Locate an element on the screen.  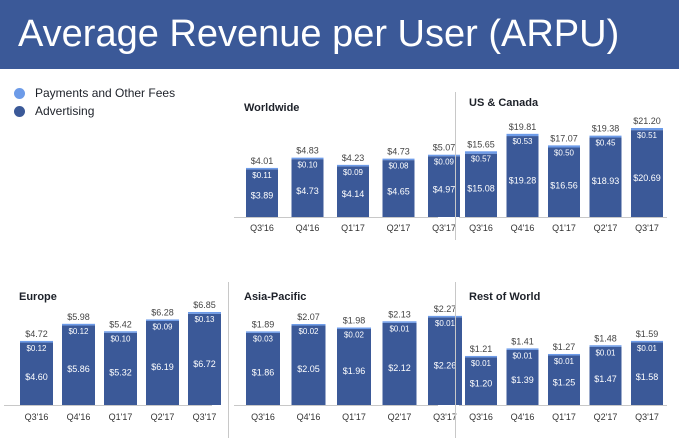
payments-value-label: $0.02 is located at coordinates (308, 331).